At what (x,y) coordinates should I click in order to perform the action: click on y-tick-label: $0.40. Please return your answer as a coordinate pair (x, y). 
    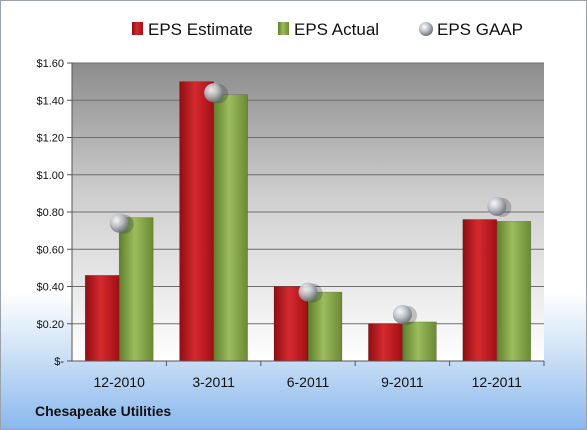
    Looking at the image, I should click on (50, 288).